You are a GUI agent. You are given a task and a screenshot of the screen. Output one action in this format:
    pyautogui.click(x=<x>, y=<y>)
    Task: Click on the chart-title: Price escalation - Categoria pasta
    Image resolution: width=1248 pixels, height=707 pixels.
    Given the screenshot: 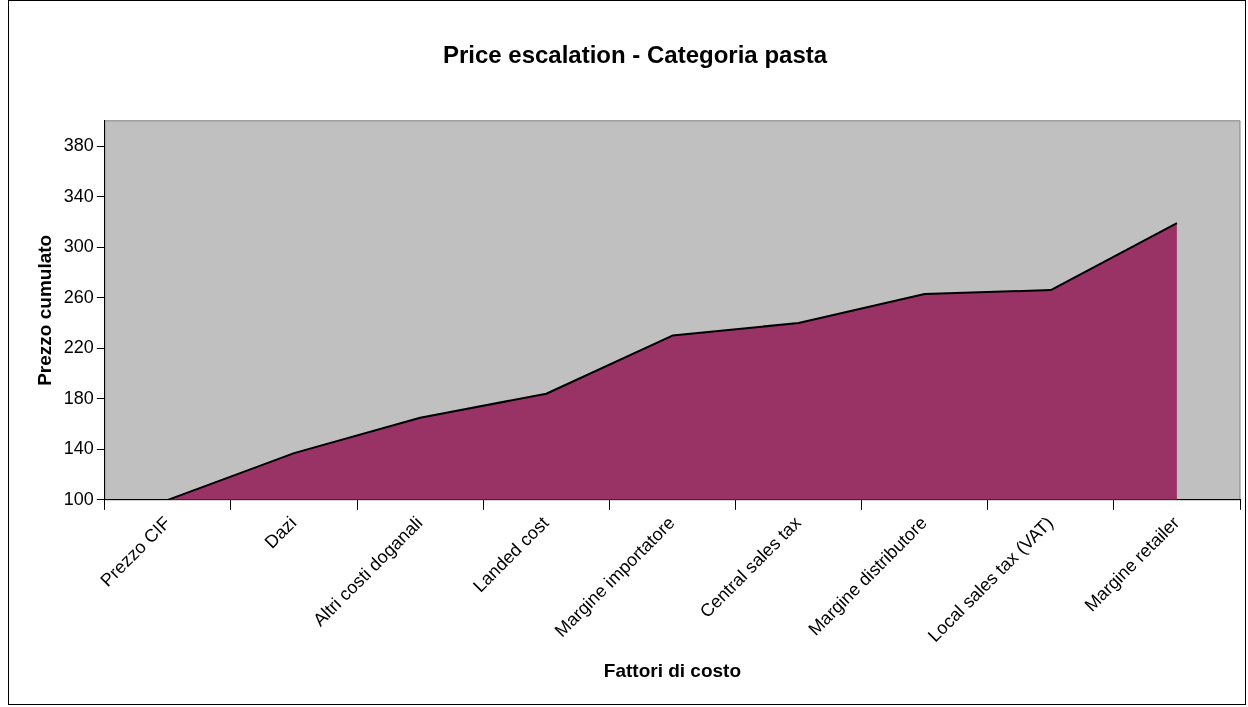 What is the action you would take?
    pyautogui.click(x=635, y=55)
    